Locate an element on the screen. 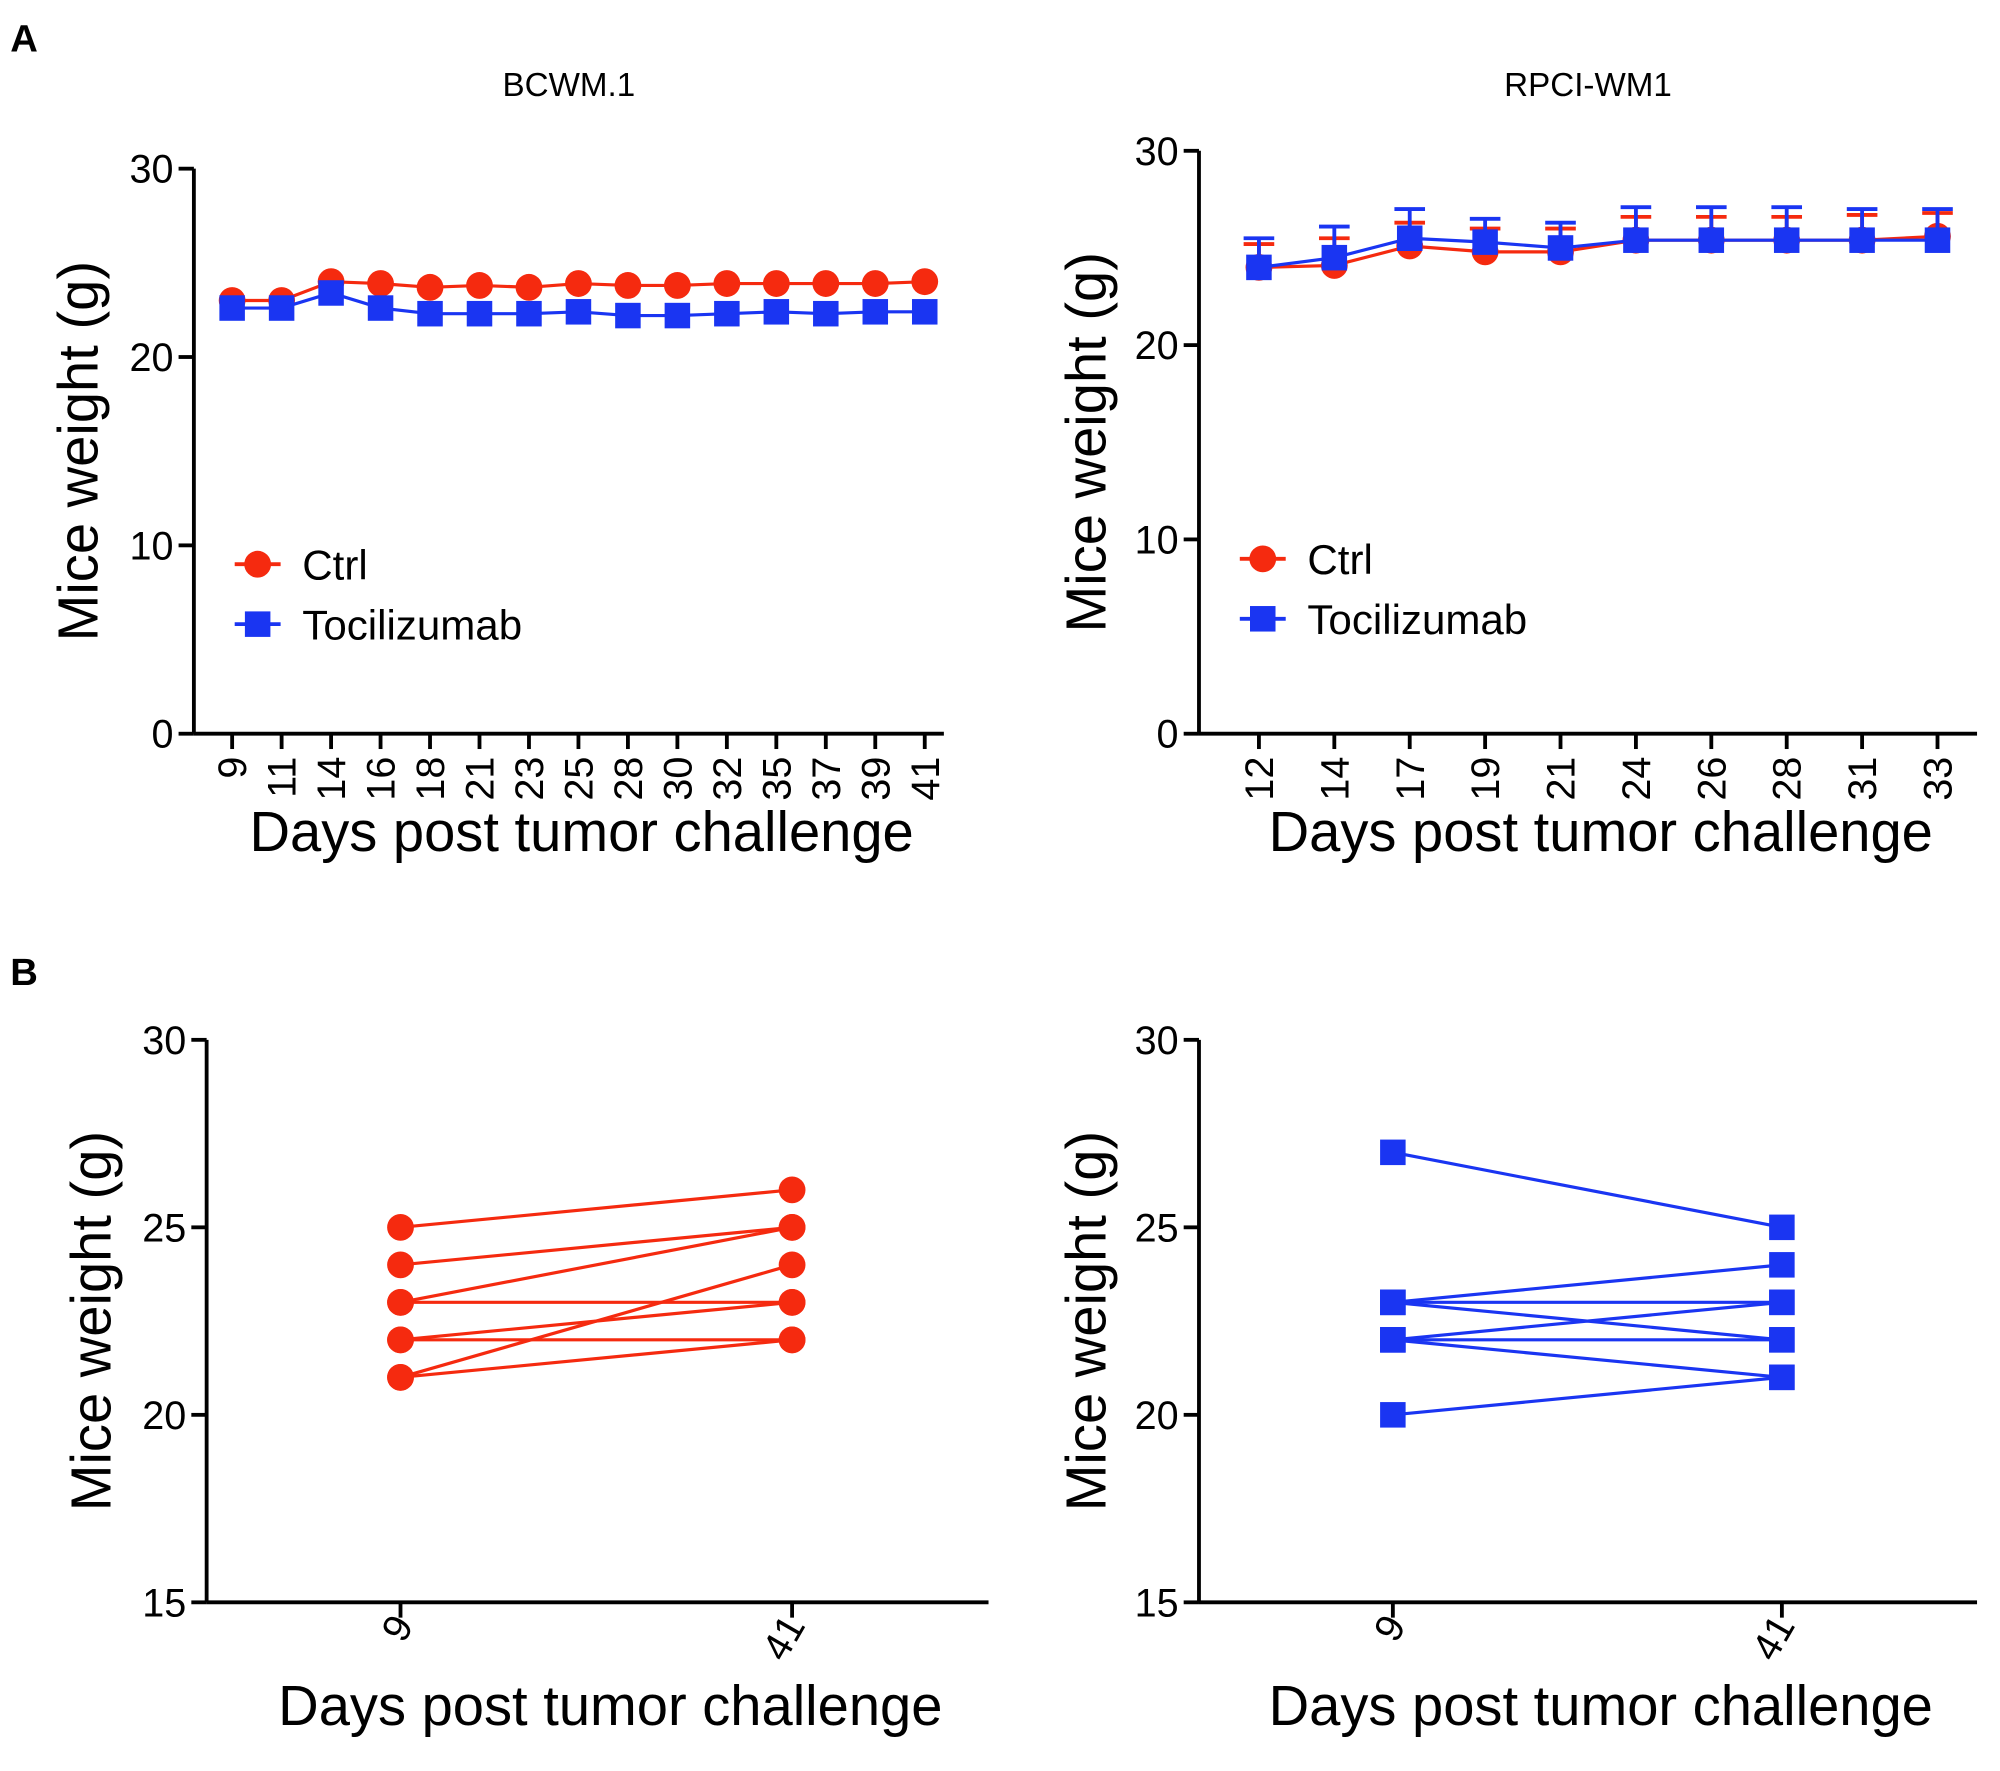 The width and height of the screenshot is (2000, 1771). x-tick-label: 11 is located at coordinates (283, 777).